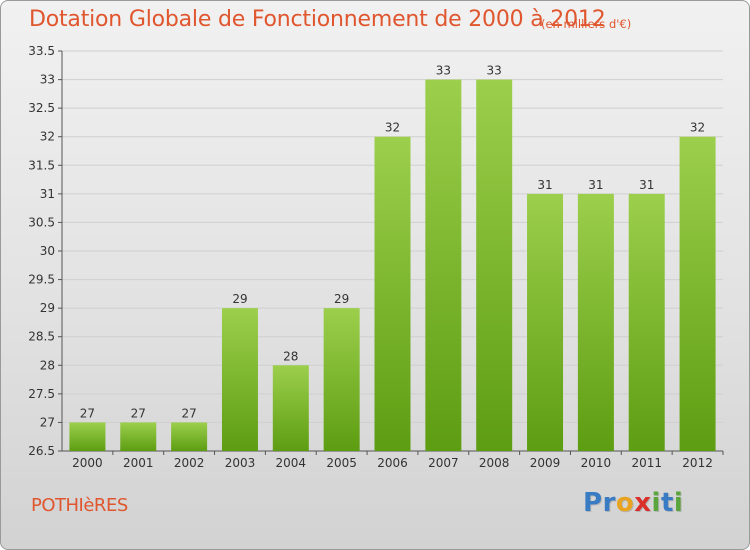 The width and height of the screenshot is (750, 550). Describe the element at coordinates (646, 463) in the screenshot. I see `x-tick-label: 2011` at that location.